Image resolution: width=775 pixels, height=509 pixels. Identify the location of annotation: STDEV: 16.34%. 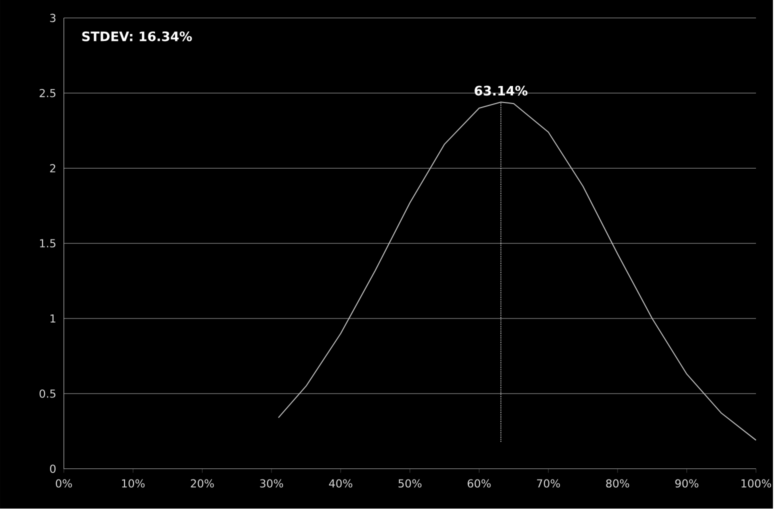
(137, 37).